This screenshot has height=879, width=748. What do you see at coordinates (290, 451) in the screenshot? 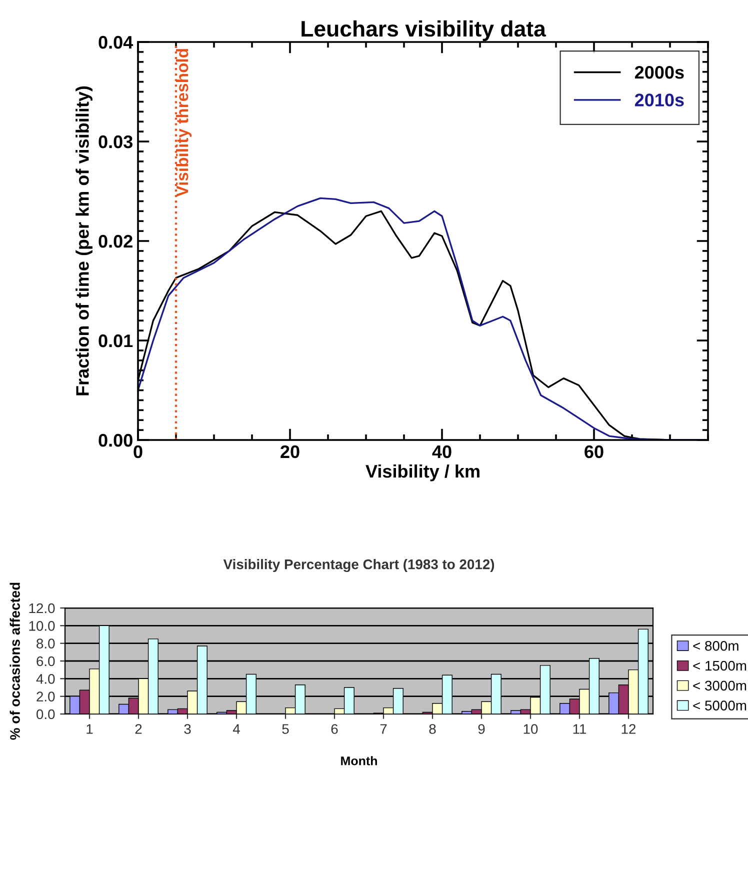
I see `x-tick-label: 20` at bounding box center [290, 451].